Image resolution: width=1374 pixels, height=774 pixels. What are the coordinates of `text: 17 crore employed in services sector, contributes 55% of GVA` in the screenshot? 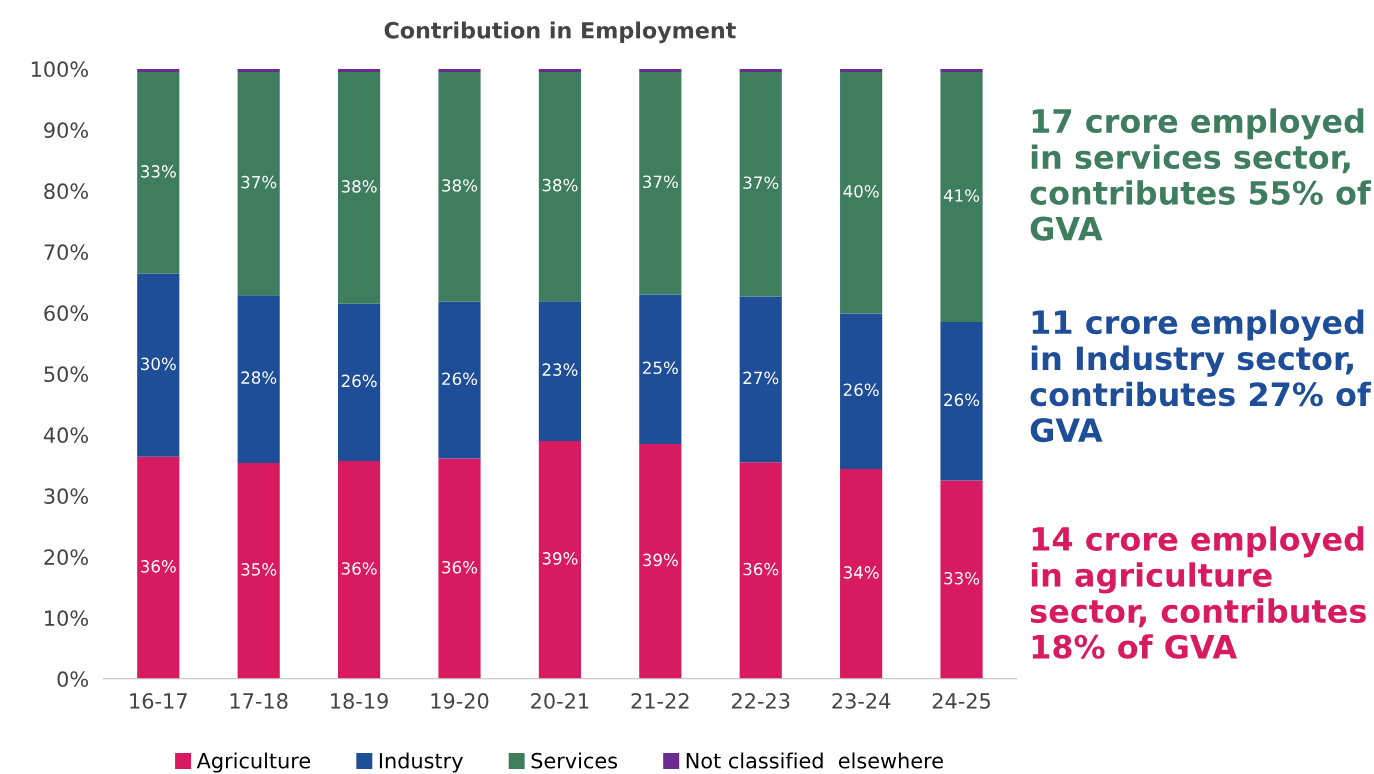 It's located at (1201, 174).